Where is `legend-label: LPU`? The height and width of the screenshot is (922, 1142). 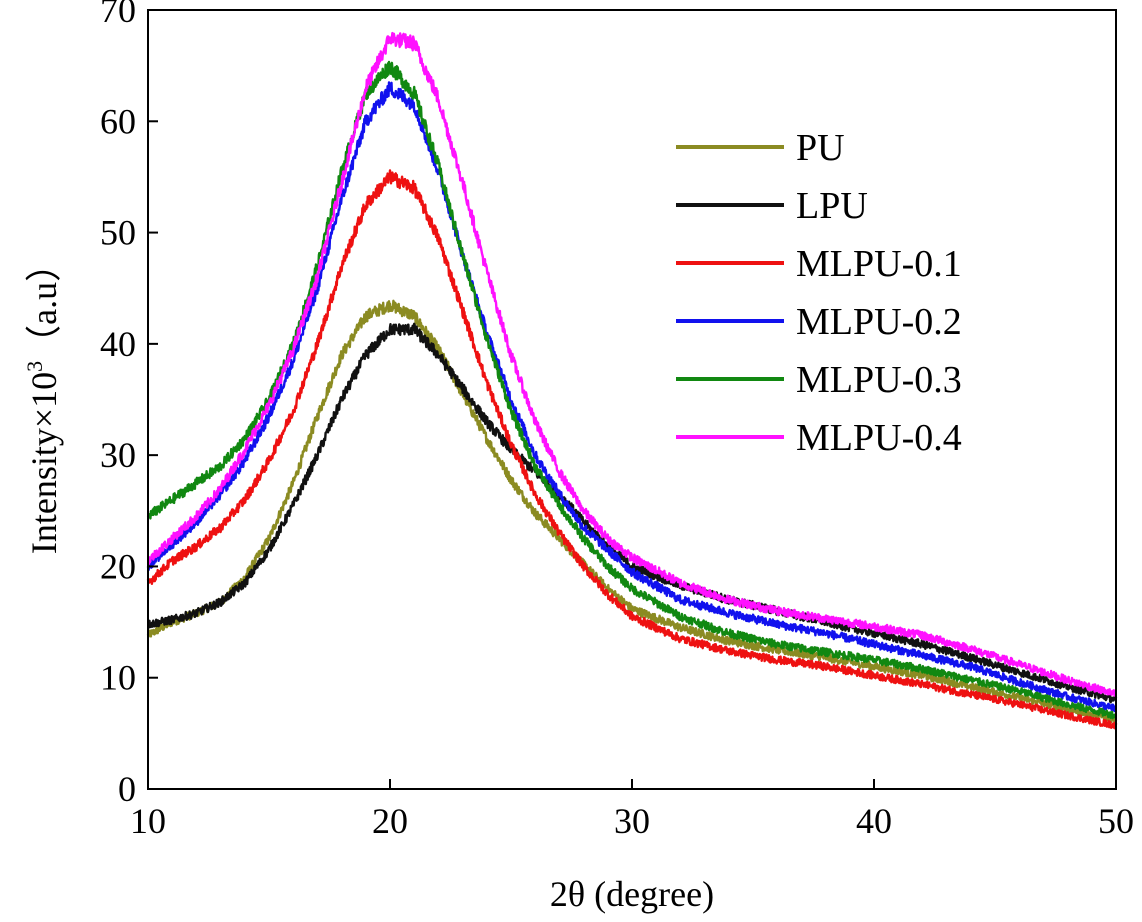
legend-label: LPU is located at coordinates (832, 206).